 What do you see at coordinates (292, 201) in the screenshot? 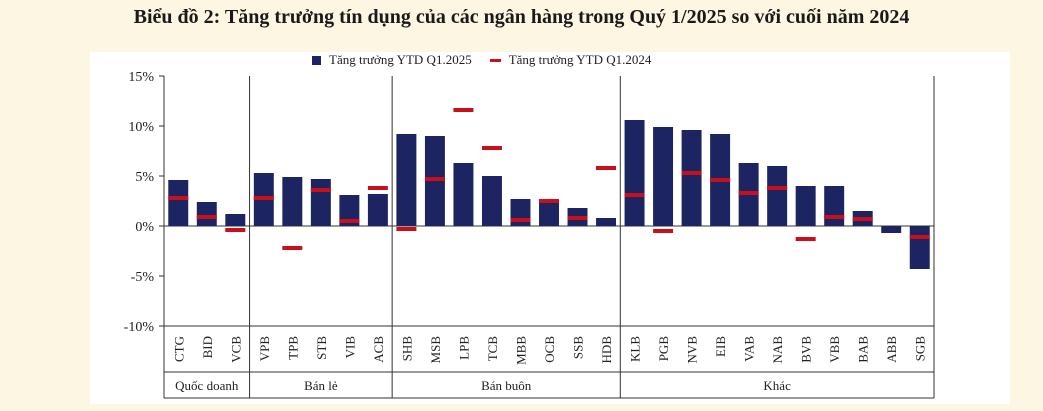
I see `bar-tpb` at bounding box center [292, 201].